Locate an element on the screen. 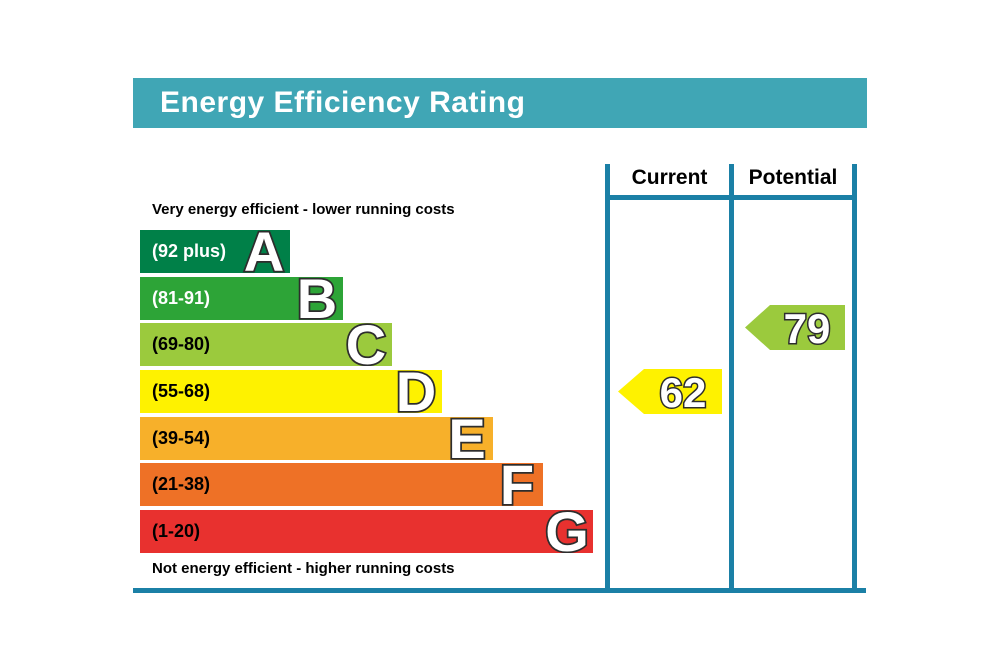  current-column-header: Current is located at coordinates (669, 177).